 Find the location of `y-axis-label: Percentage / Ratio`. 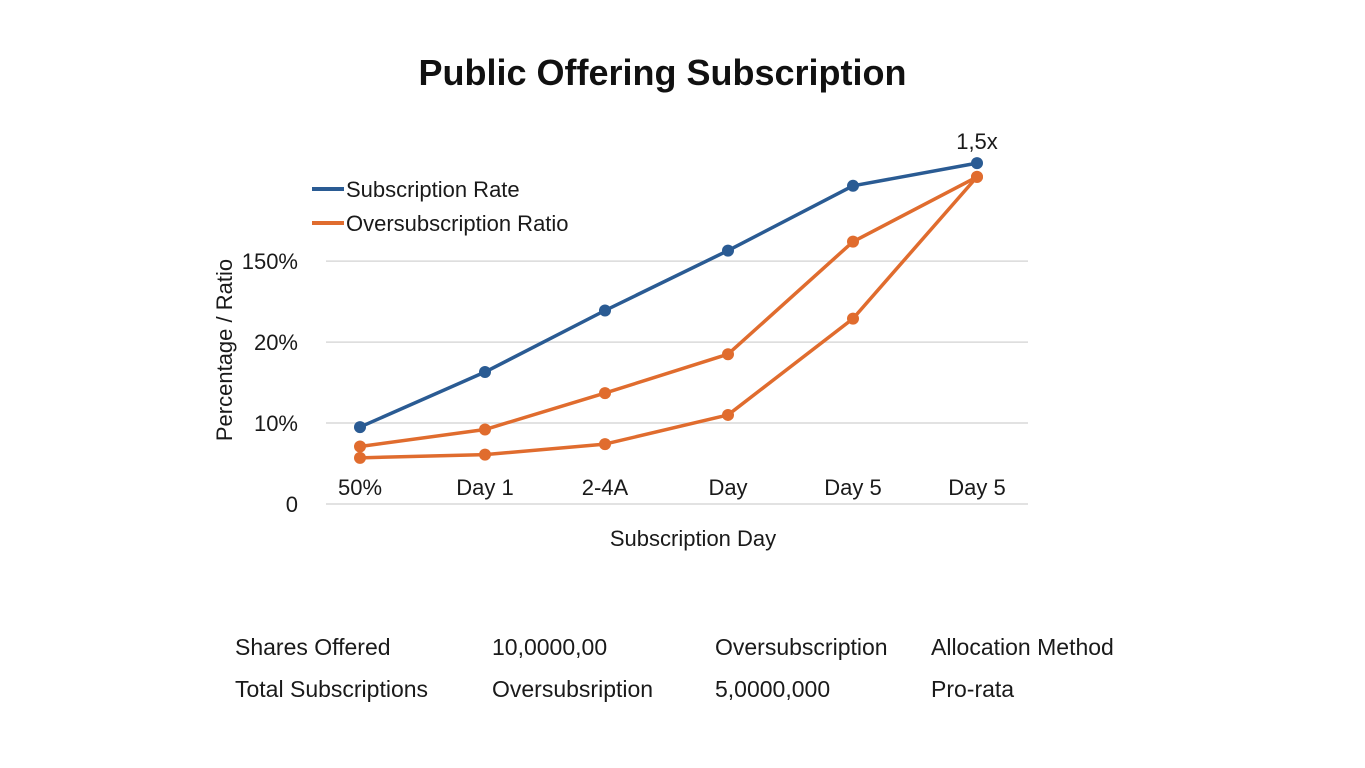

y-axis-label: Percentage / Ratio is located at coordinates (224, 350).